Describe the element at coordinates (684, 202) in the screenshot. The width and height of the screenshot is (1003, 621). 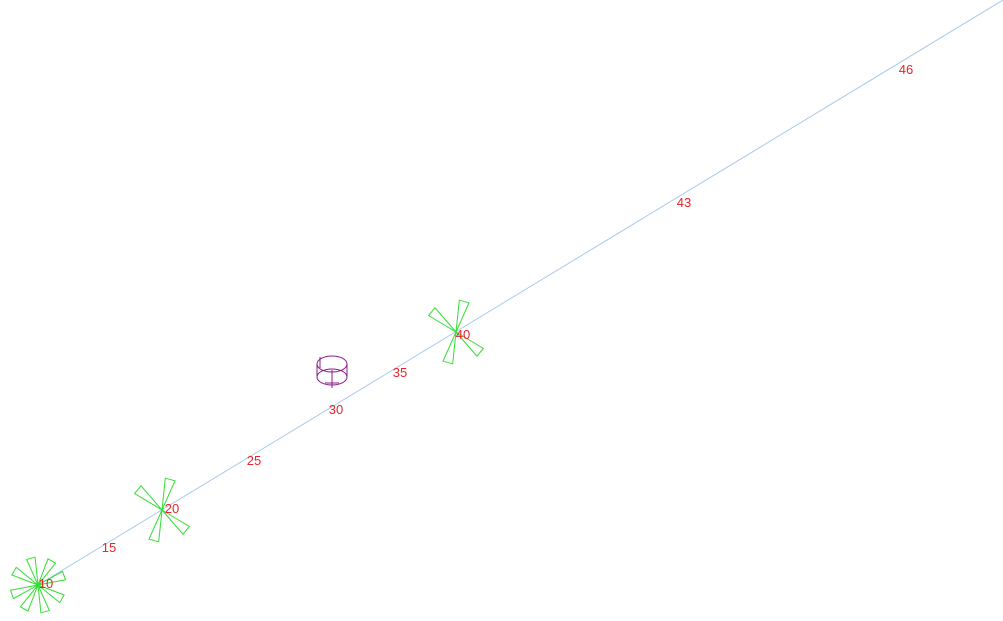
I see `node-label-43: 43` at that location.